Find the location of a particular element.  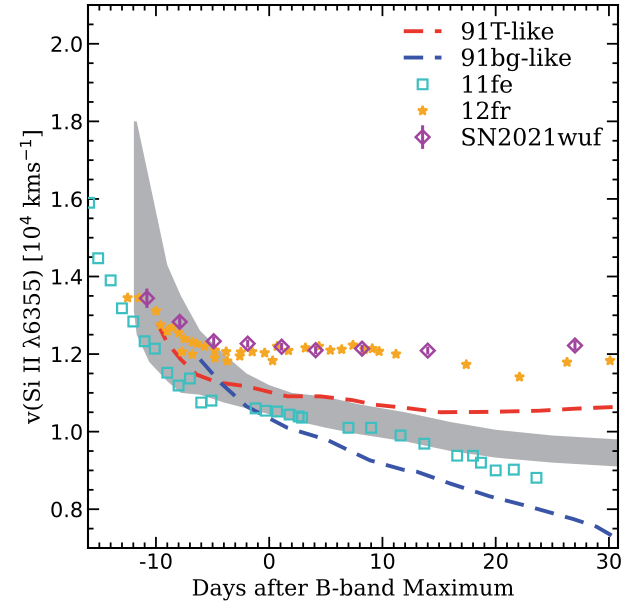

x-tick-label: 10 is located at coordinates (382, 561).